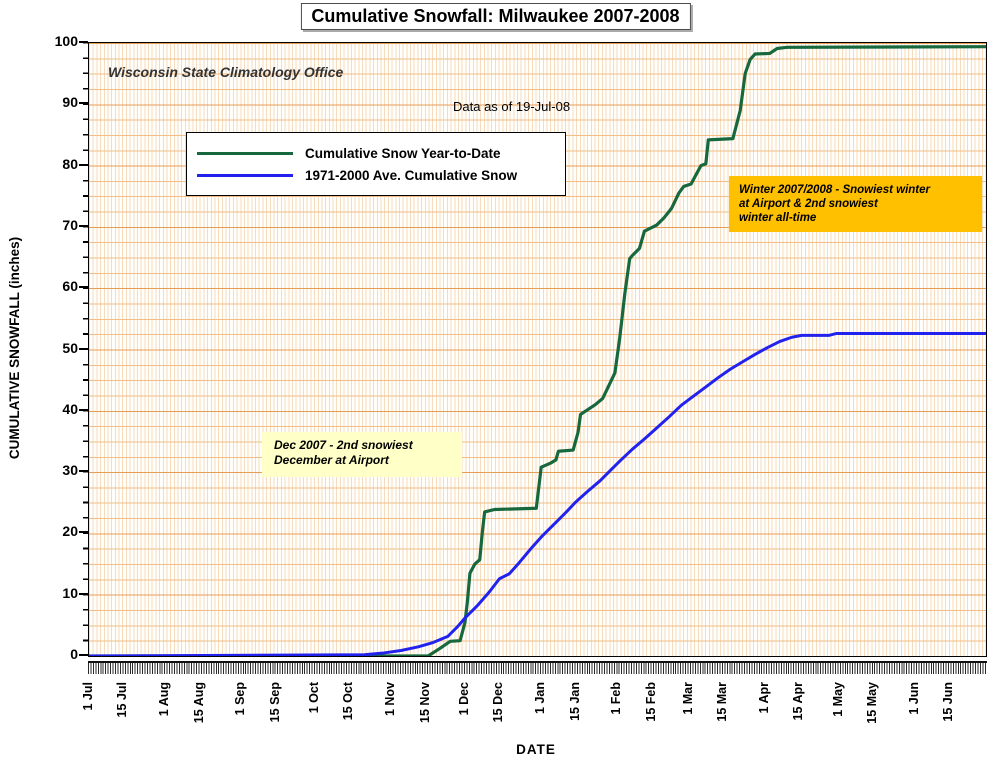  I want to click on x-tick-label: 15 May, so click(871, 703).